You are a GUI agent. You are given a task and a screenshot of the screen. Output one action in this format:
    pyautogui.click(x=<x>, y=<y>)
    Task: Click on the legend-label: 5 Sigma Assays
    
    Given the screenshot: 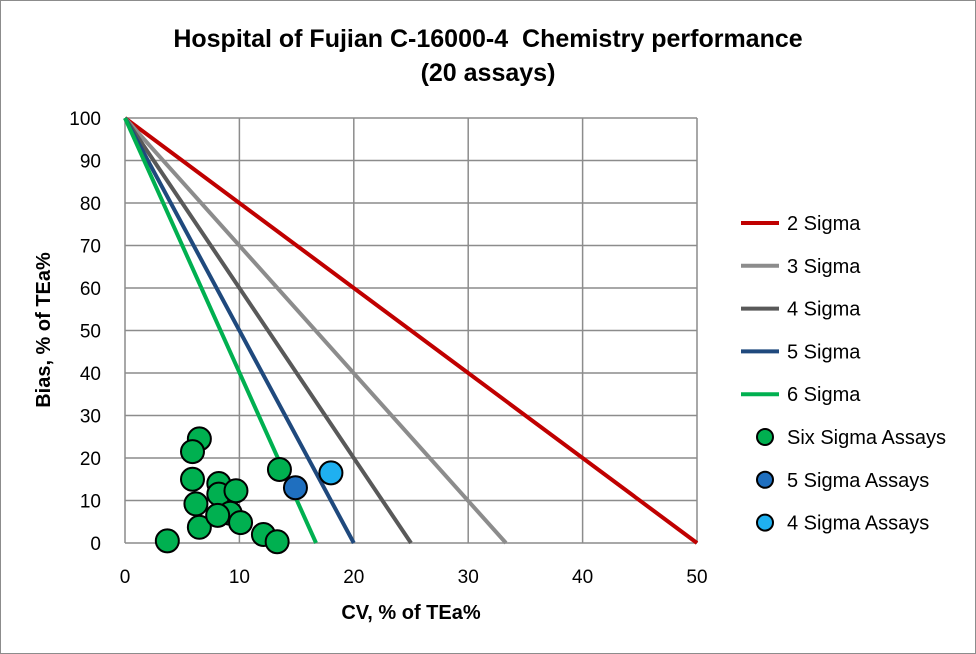 What is the action you would take?
    pyautogui.click(x=858, y=481)
    